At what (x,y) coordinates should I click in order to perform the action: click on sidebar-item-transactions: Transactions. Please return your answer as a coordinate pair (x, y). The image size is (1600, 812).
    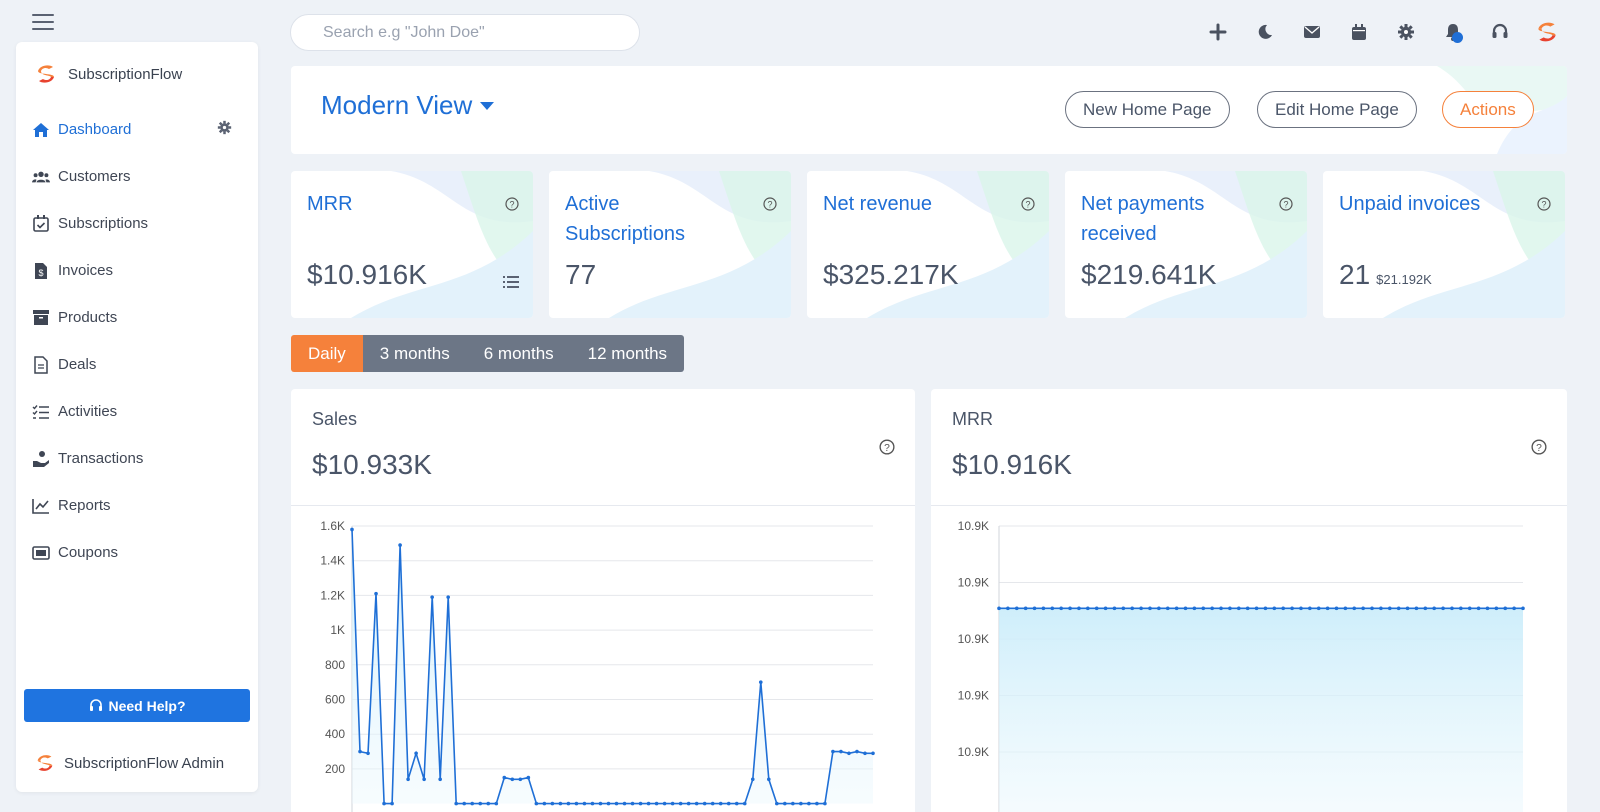
    Looking at the image, I should click on (137, 458).